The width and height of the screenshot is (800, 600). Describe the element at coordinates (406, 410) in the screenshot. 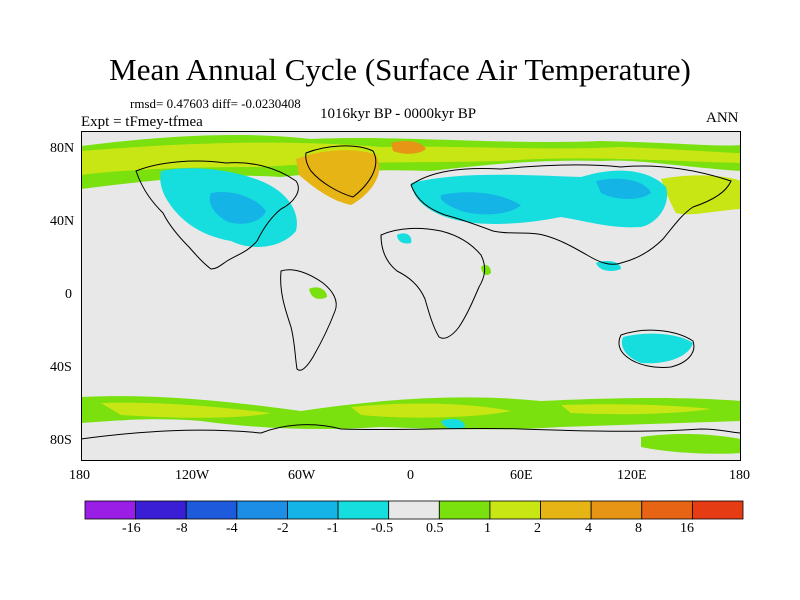

I see `southern-ocean-yellow-band` at that location.